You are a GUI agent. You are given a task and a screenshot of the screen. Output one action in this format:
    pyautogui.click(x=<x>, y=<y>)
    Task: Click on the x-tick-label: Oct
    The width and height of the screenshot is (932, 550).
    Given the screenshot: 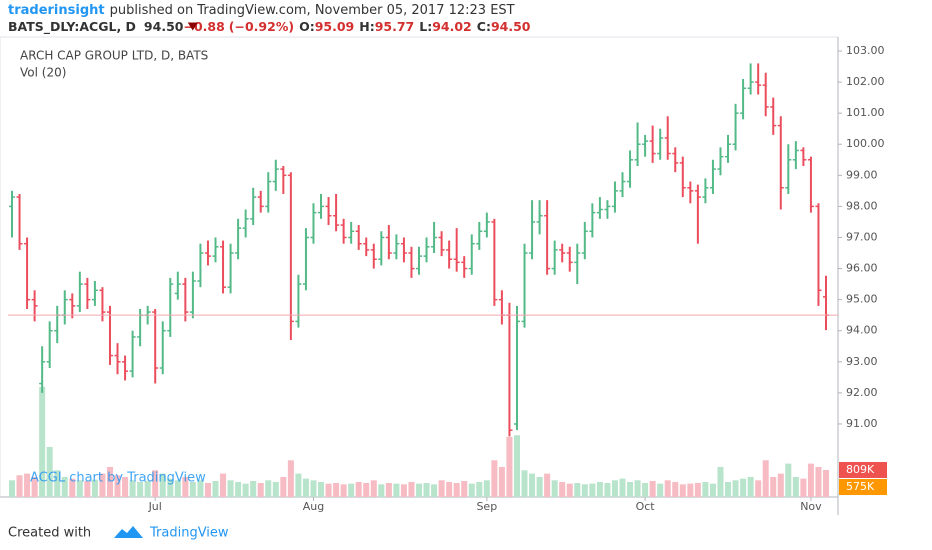 What is the action you would take?
    pyautogui.click(x=646, y=506)
    